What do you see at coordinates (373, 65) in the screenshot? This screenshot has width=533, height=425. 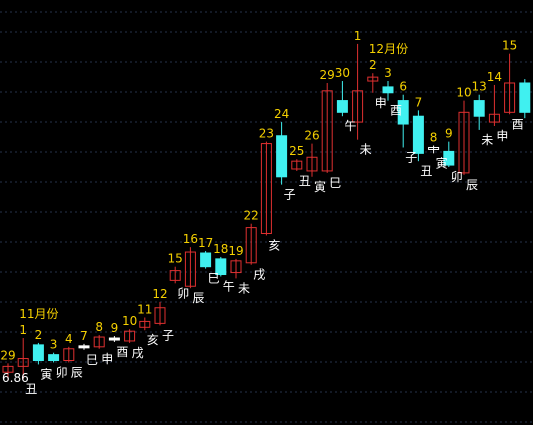 I see `candle-day-label: 2` at bounding box center [373, 65].